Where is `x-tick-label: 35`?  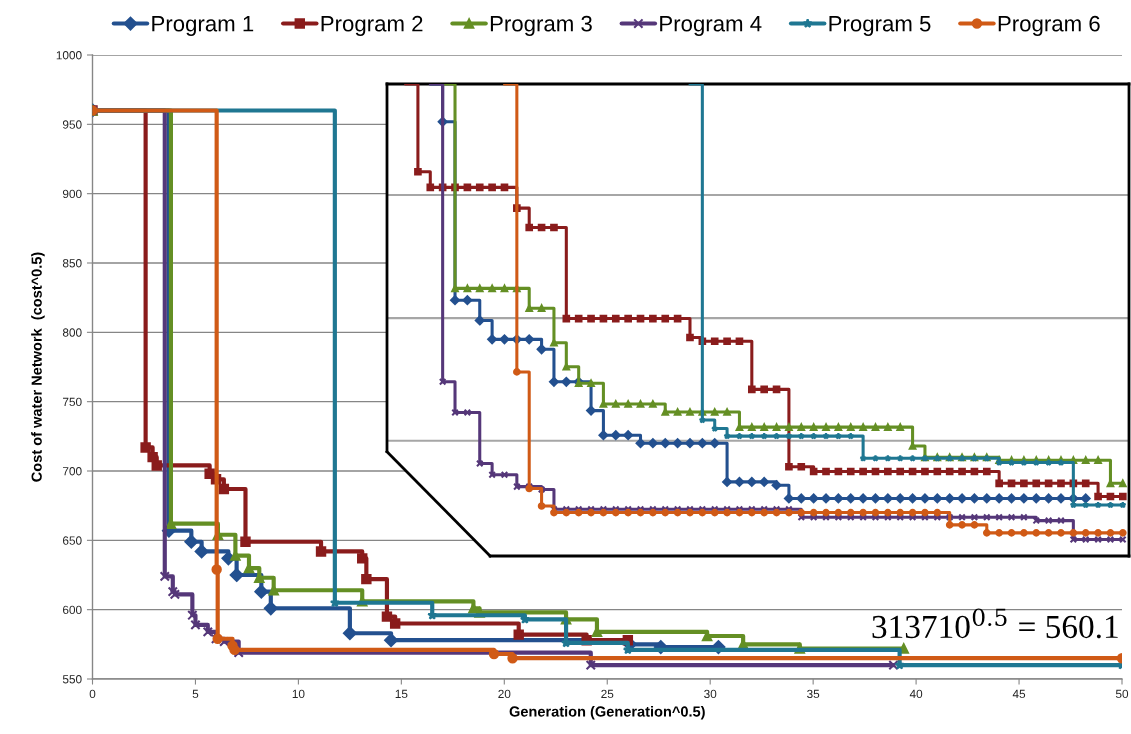 x-tick-label: 35 is located at coordinates (813, 694).